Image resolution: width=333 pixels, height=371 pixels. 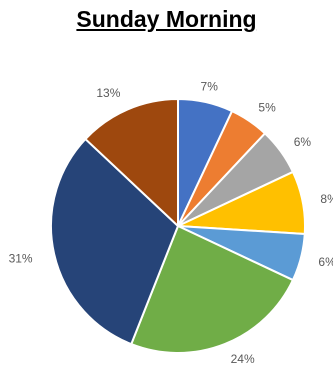 What do you see at coordinates (166, 19) in the screenshot?
I see `chart-title: Sunday Morning` at bounding box center [166, 19].